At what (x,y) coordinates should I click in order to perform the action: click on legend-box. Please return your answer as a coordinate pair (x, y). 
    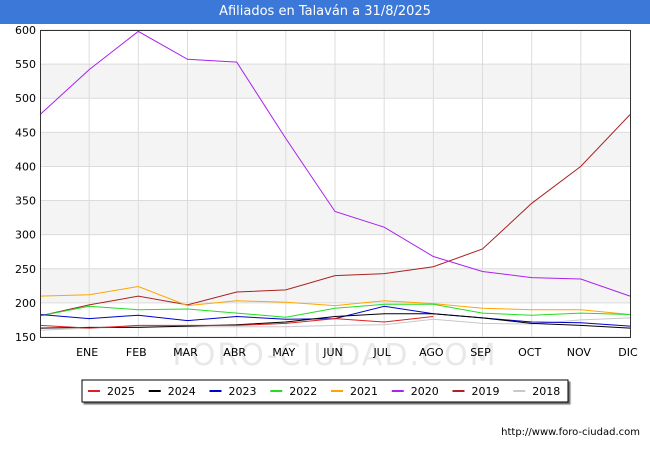
    Looking at the image, I should click on (325, 391).